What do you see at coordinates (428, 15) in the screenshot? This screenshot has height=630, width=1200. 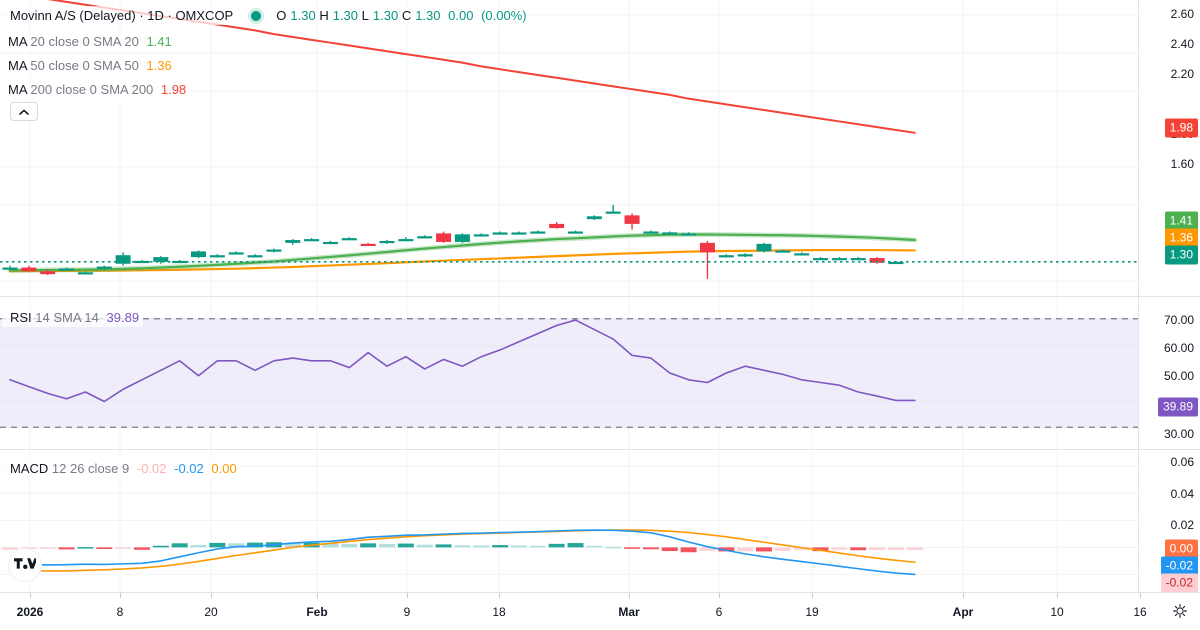 I see `ohlc-close-value: 1.30` at bounding box center [428, 15].